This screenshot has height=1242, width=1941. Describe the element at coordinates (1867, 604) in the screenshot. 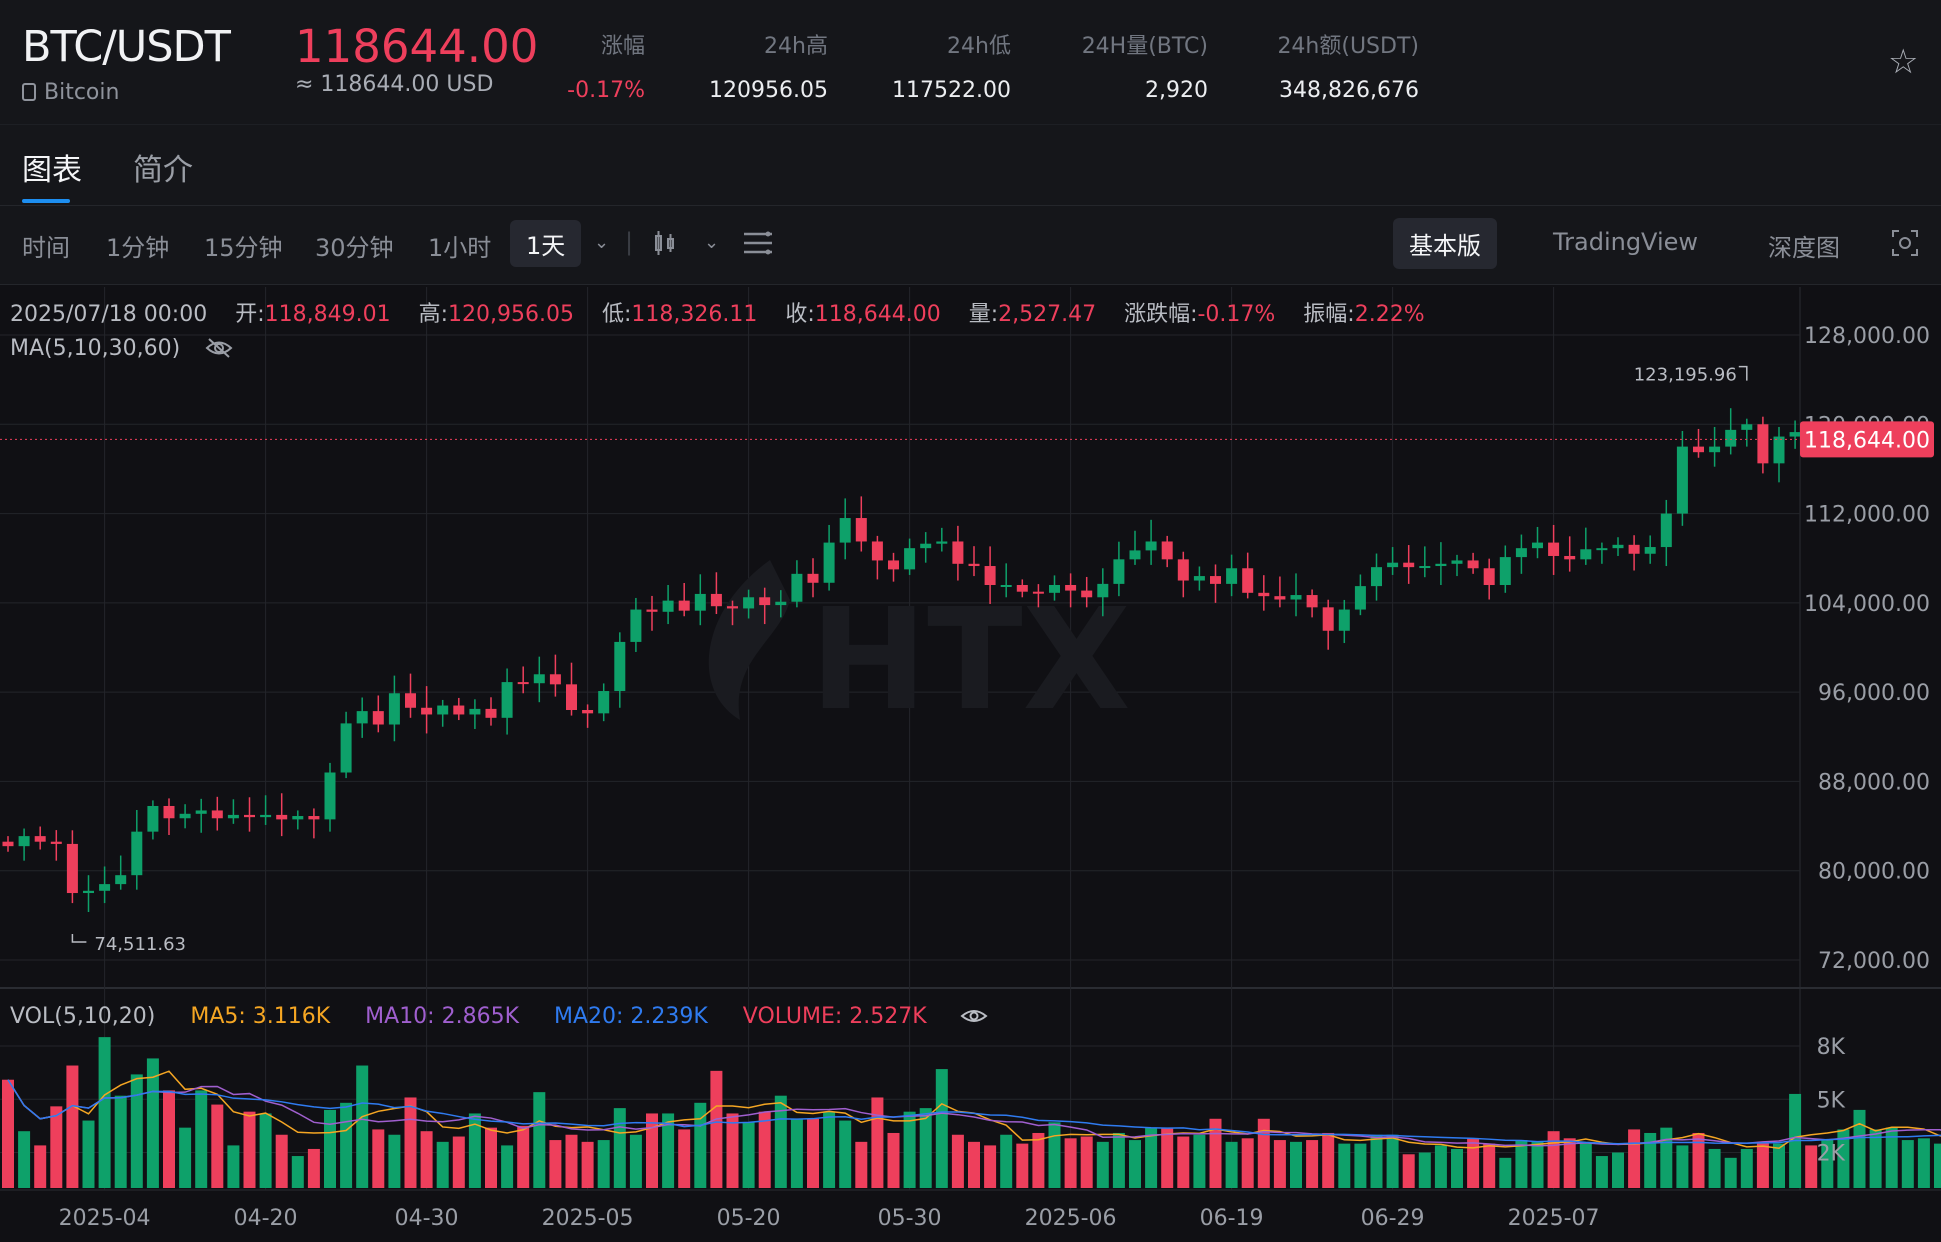

I see `price-axis-label: 104,000.00` at that location.